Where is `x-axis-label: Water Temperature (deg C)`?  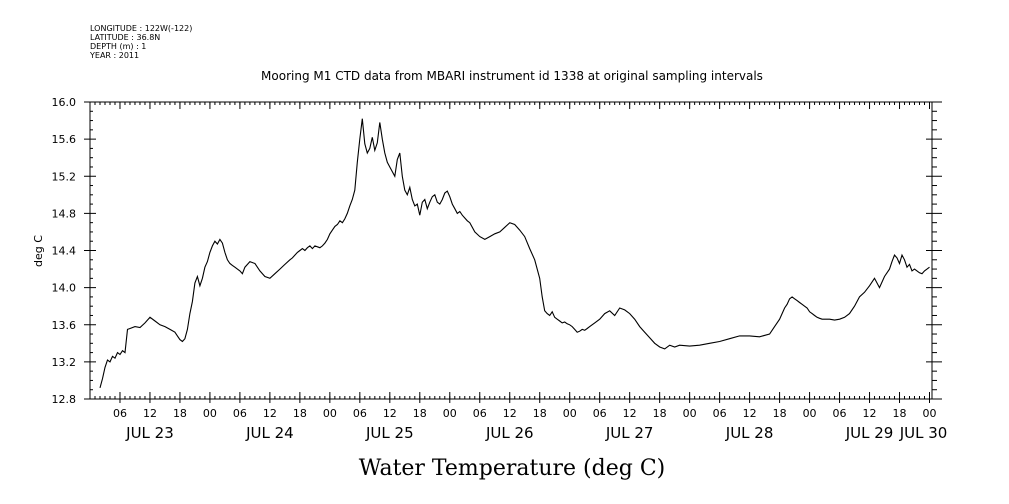
x-axis-label: Water Temperature (deg C) is located at coordinates (512, 468).